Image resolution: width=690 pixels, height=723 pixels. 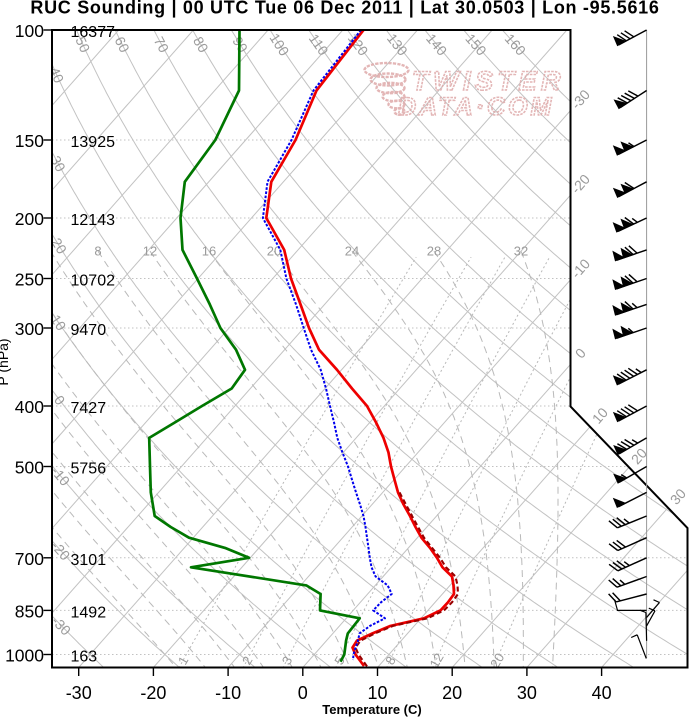 What do you see at coordinates (303, 693) in the screenshot?
I see `svg-text: 0` at bounding box center [303, 693].